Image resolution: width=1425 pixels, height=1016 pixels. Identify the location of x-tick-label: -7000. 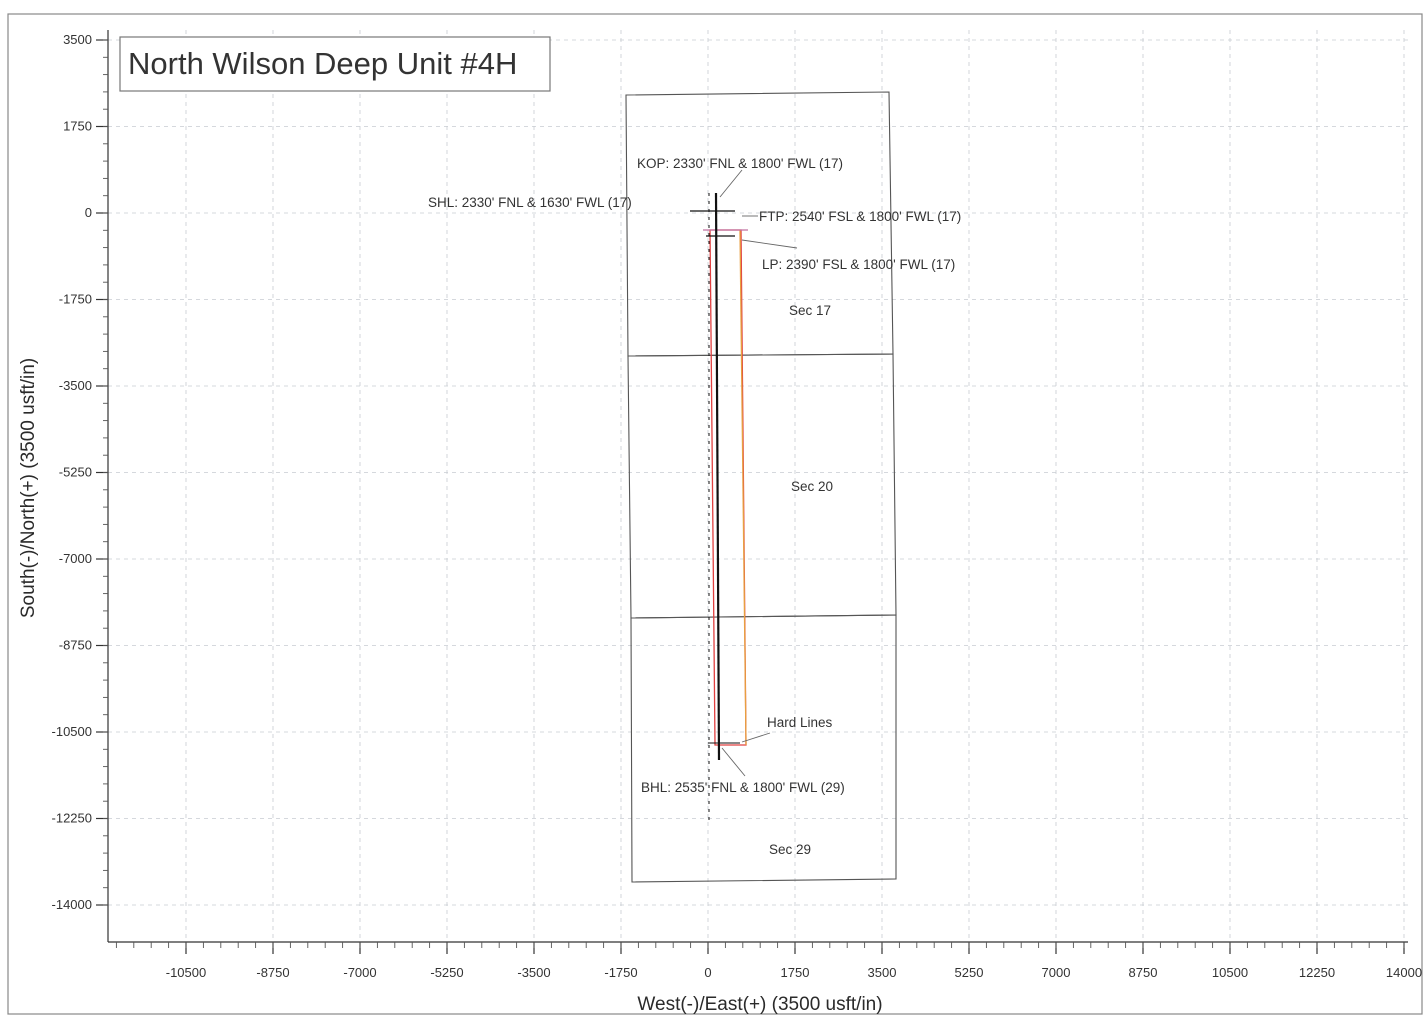
(359, 972).